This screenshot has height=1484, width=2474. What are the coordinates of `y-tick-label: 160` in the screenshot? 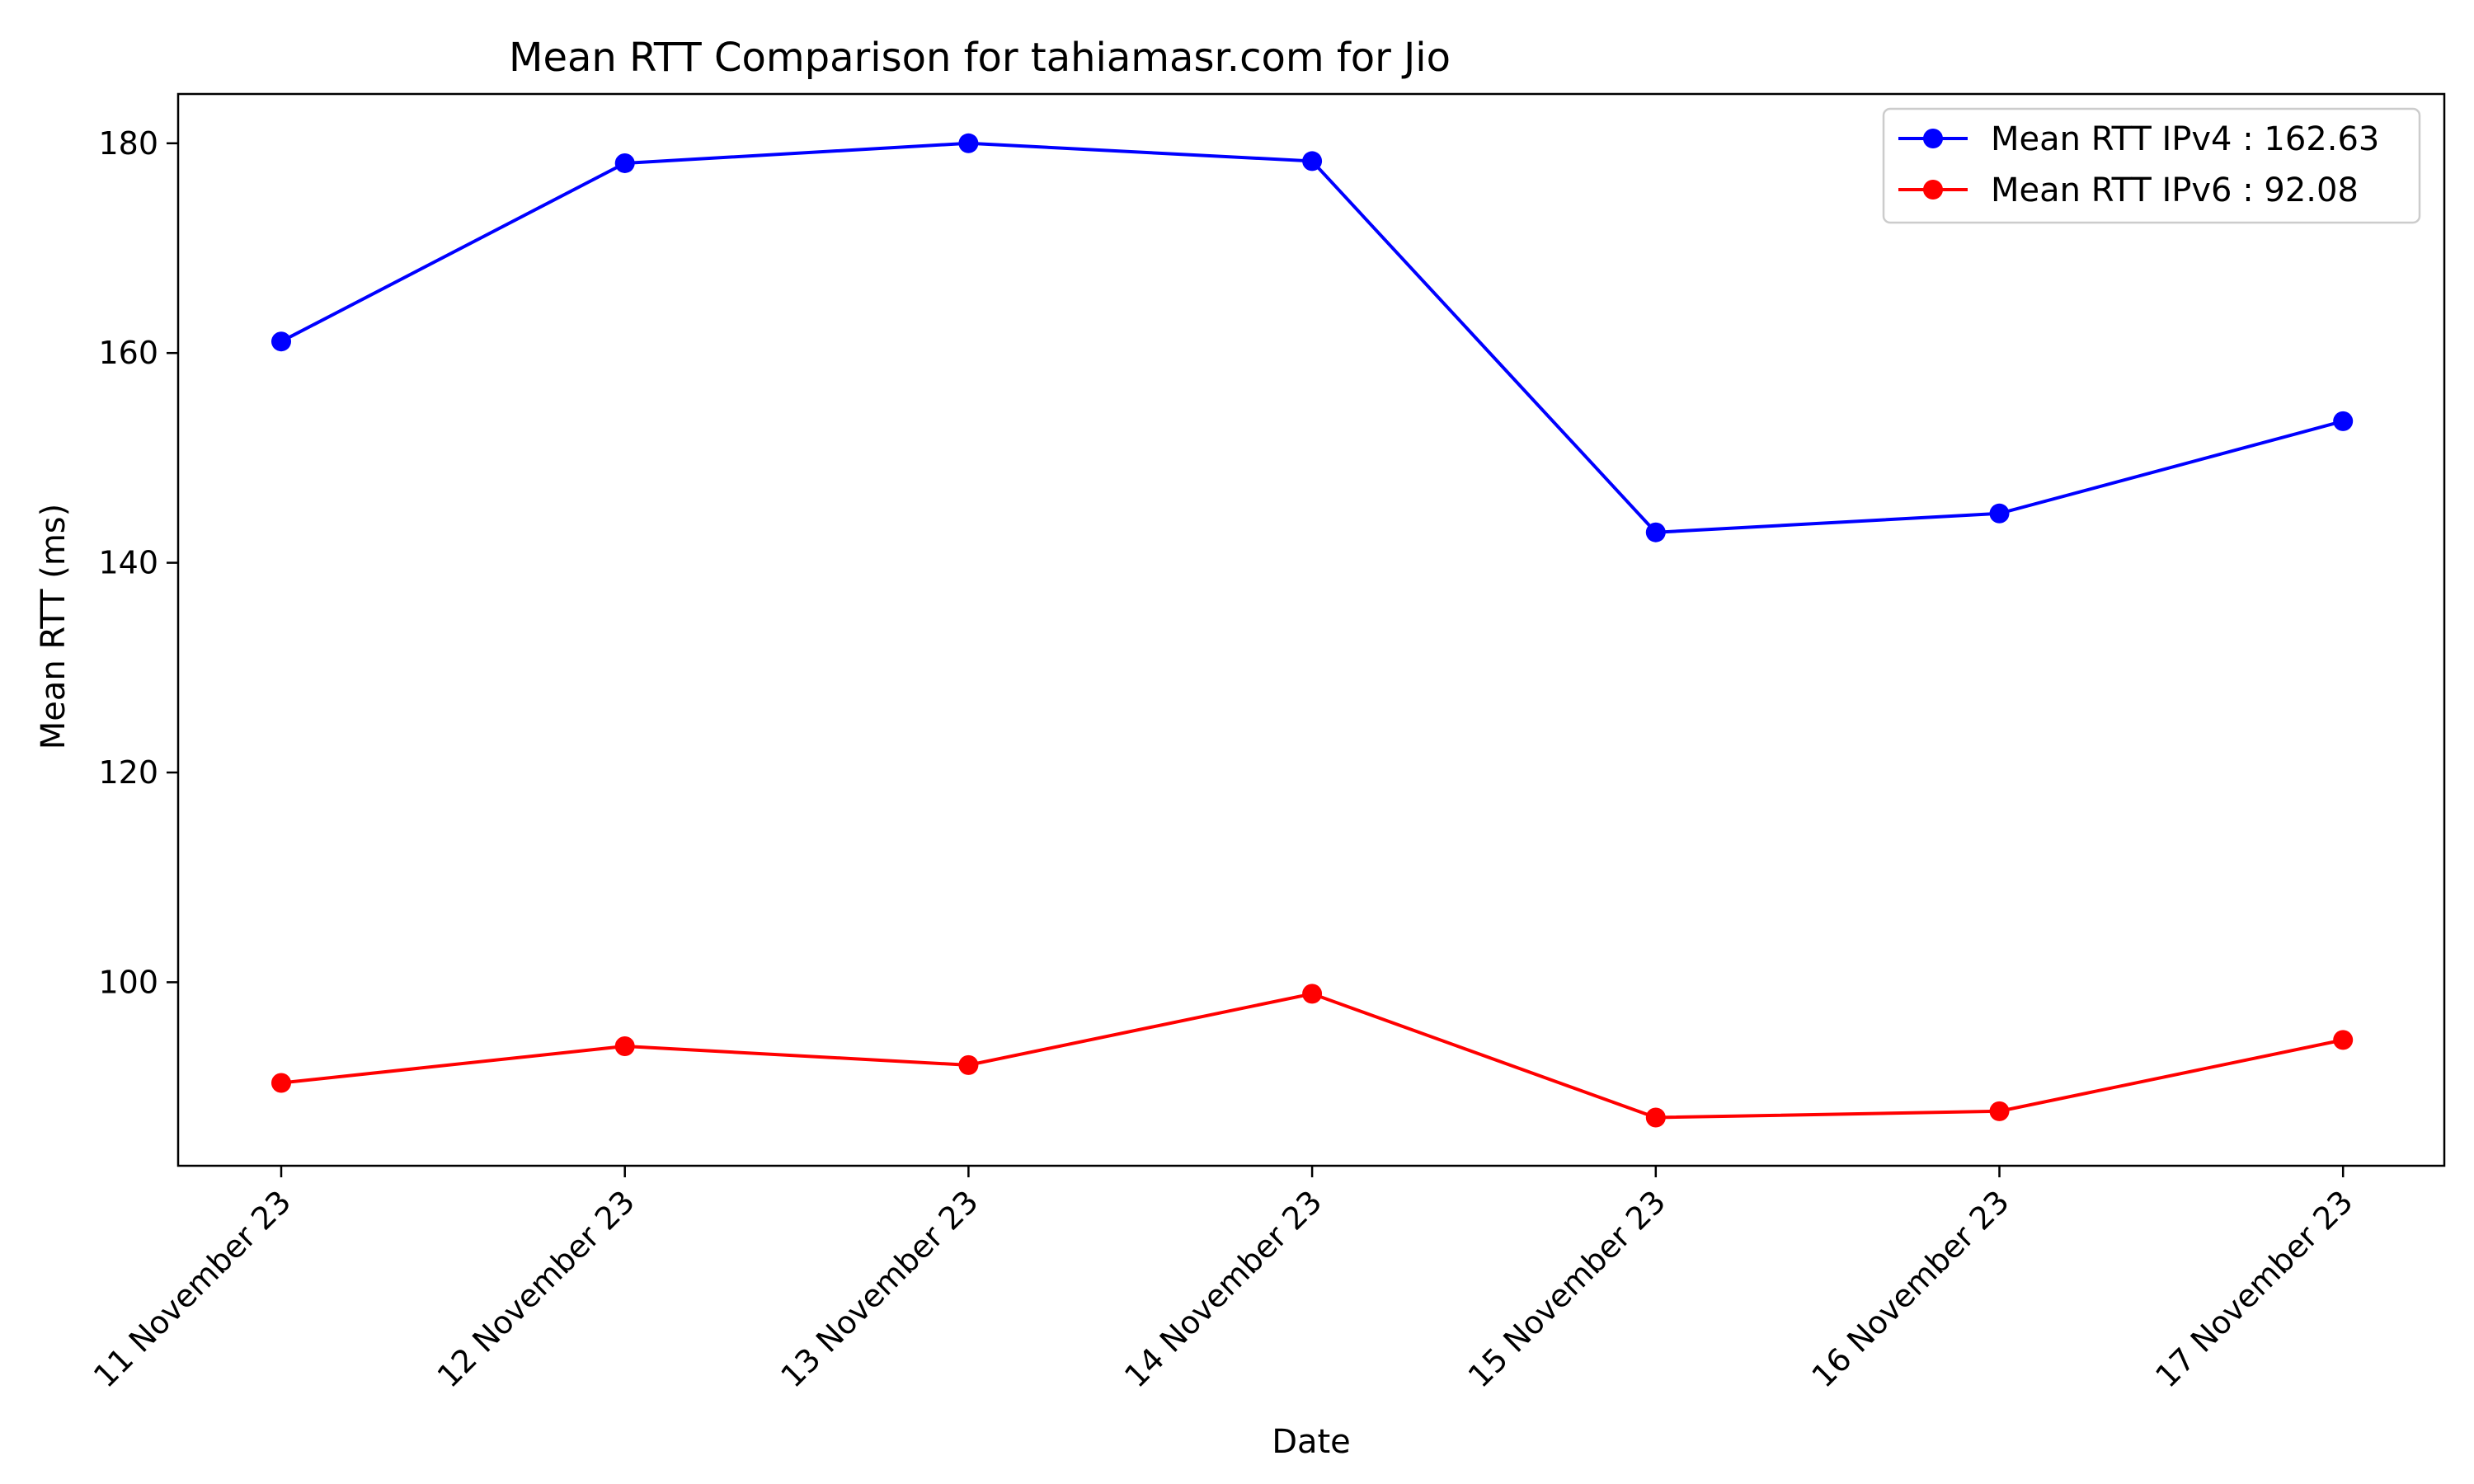 It's located at (128, 353).